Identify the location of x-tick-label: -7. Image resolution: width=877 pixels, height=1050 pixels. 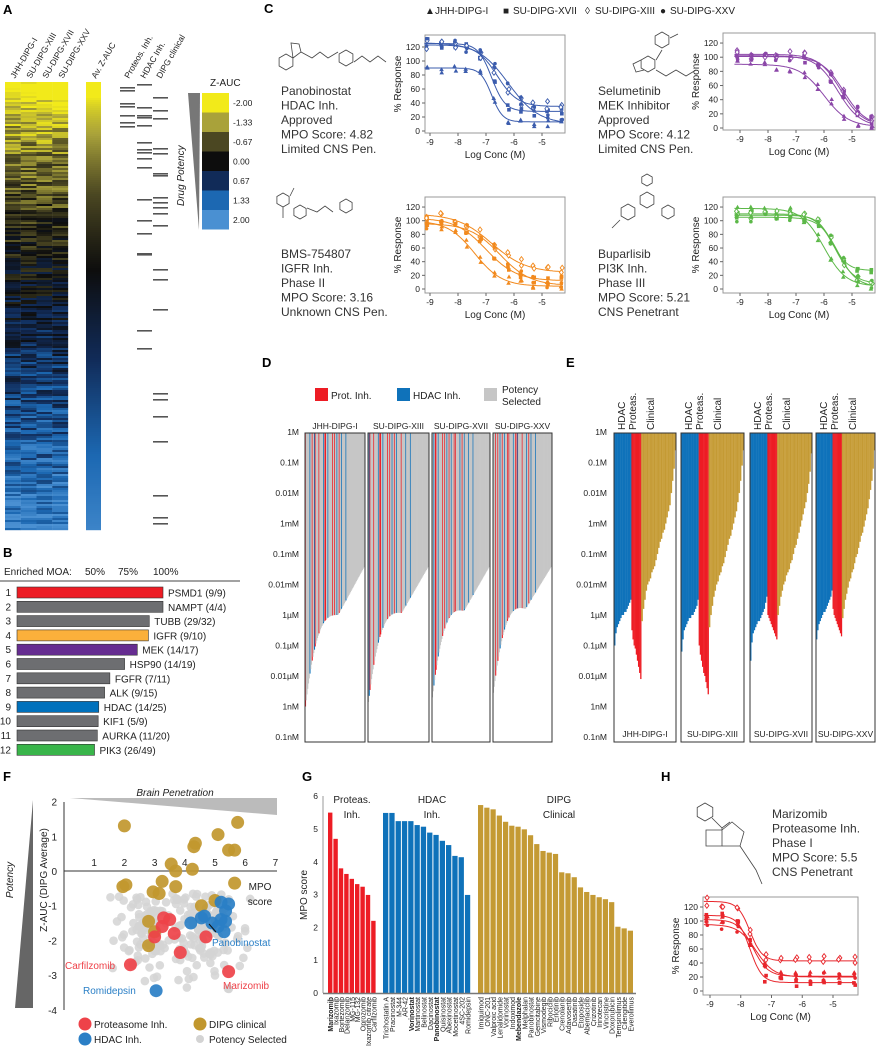
(796, 302).